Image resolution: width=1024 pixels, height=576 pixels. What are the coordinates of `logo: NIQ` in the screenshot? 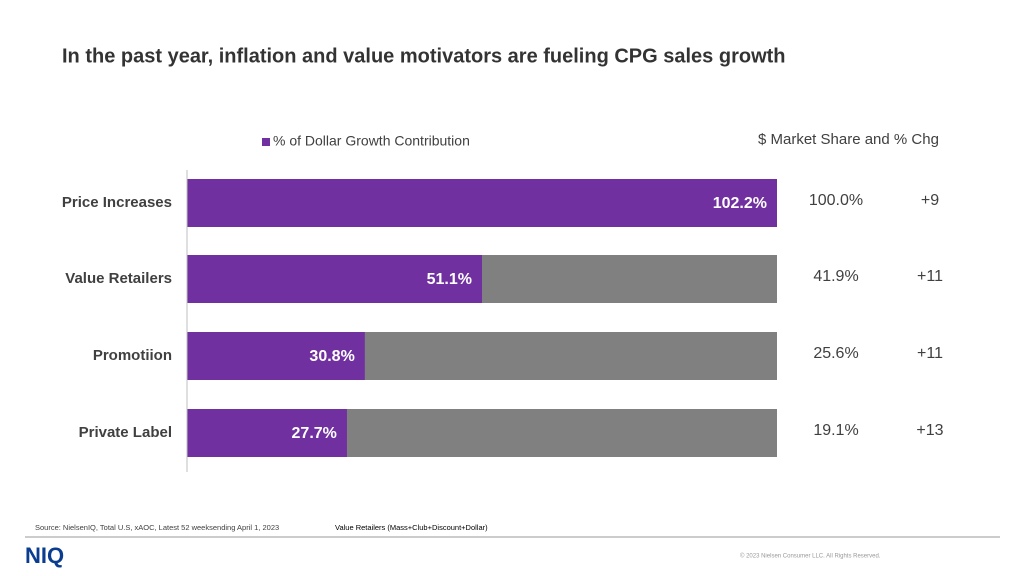 It's located at (44, 555).